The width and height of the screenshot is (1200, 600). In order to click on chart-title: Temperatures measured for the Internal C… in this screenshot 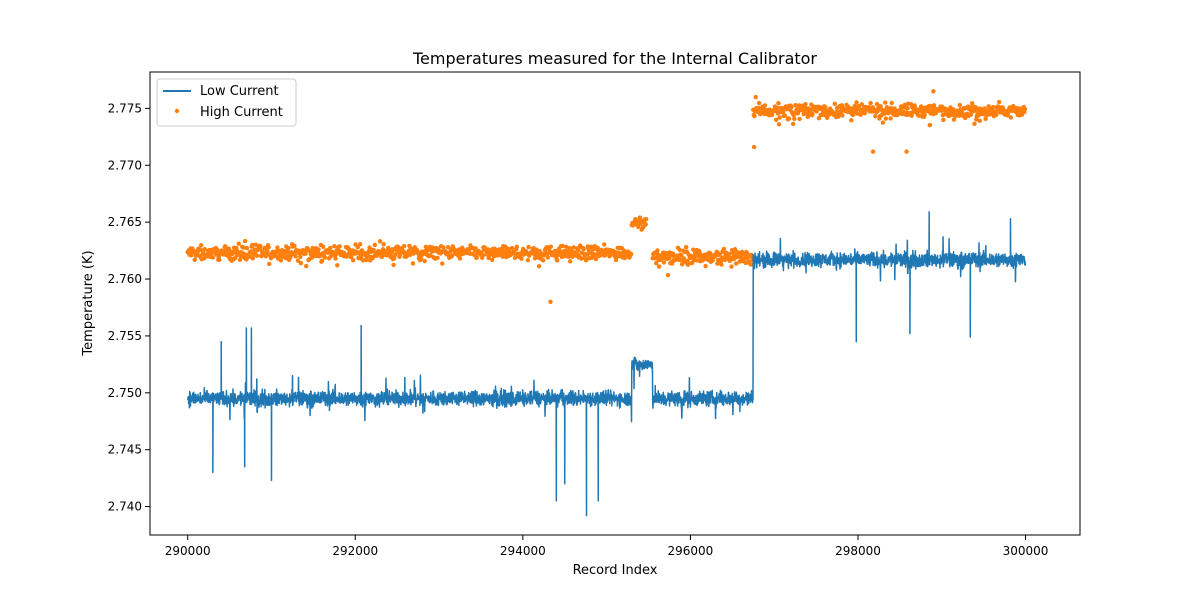, I will do `click(614, 58)`.